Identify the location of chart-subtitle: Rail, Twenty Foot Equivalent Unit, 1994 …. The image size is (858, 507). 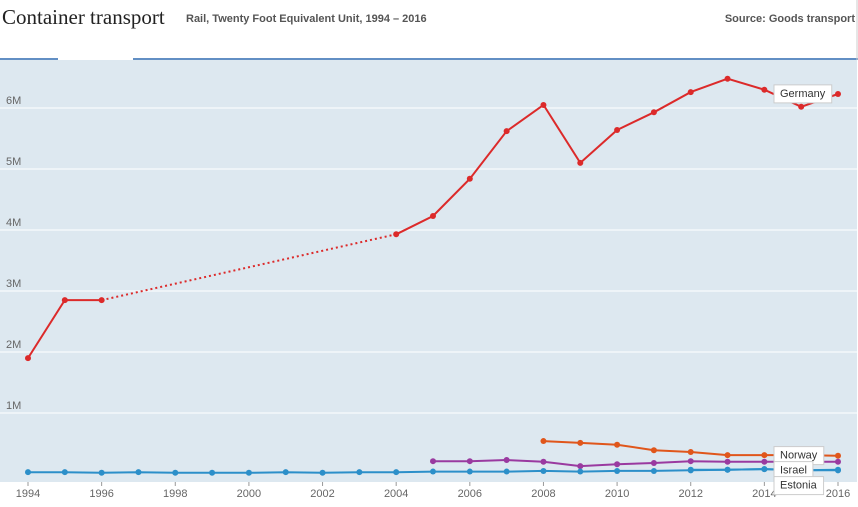
(306, 19).